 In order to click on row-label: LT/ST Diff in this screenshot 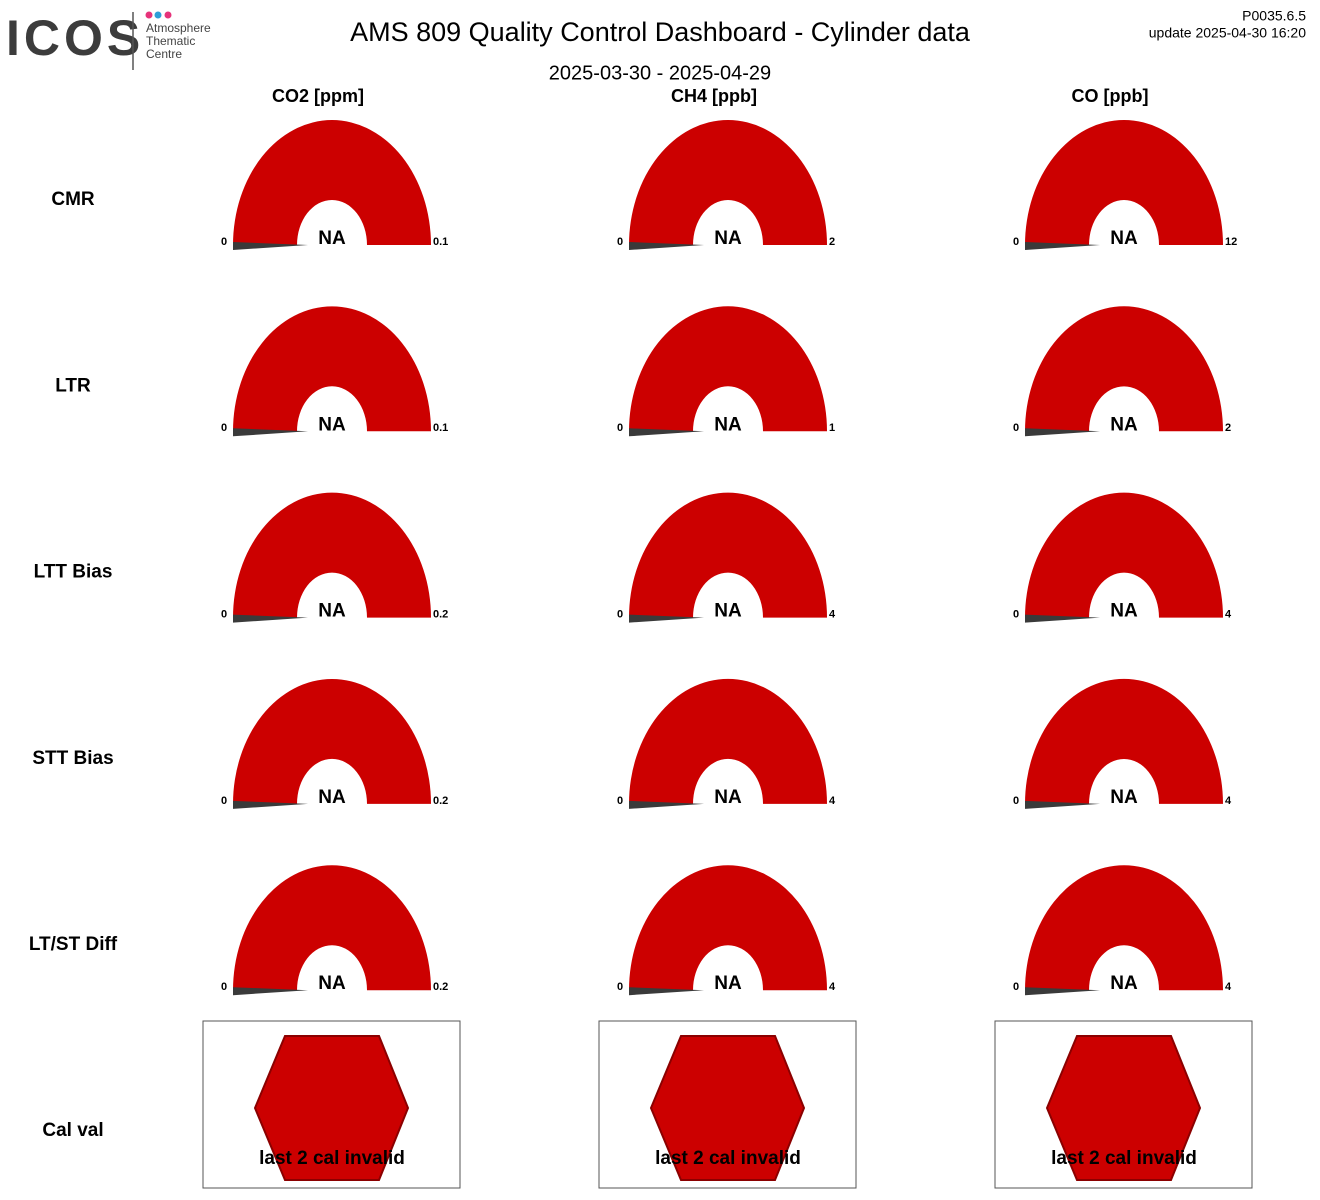, I will do `click(73, 944)`.